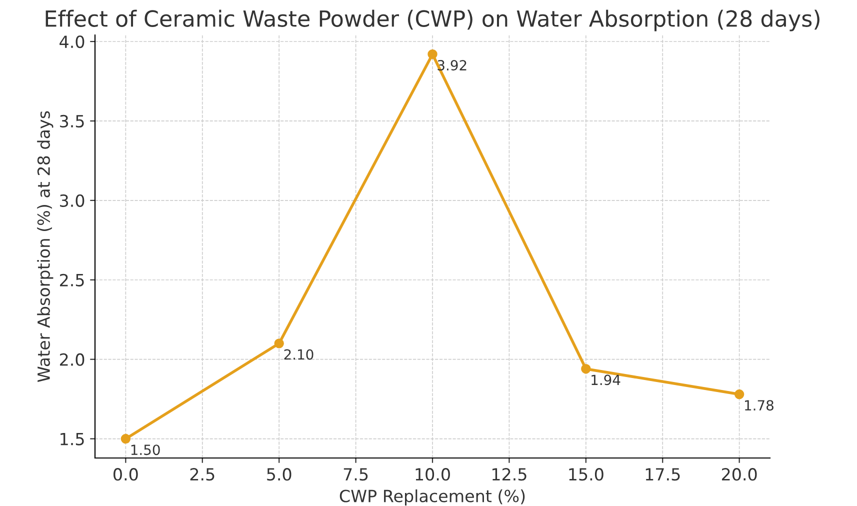 This screenshot has width=857, height=506. What do you see at coordinates (356, 474) in the screenshot?
I see `x-tick-label: 7.5` at bounding box center [356, 474].